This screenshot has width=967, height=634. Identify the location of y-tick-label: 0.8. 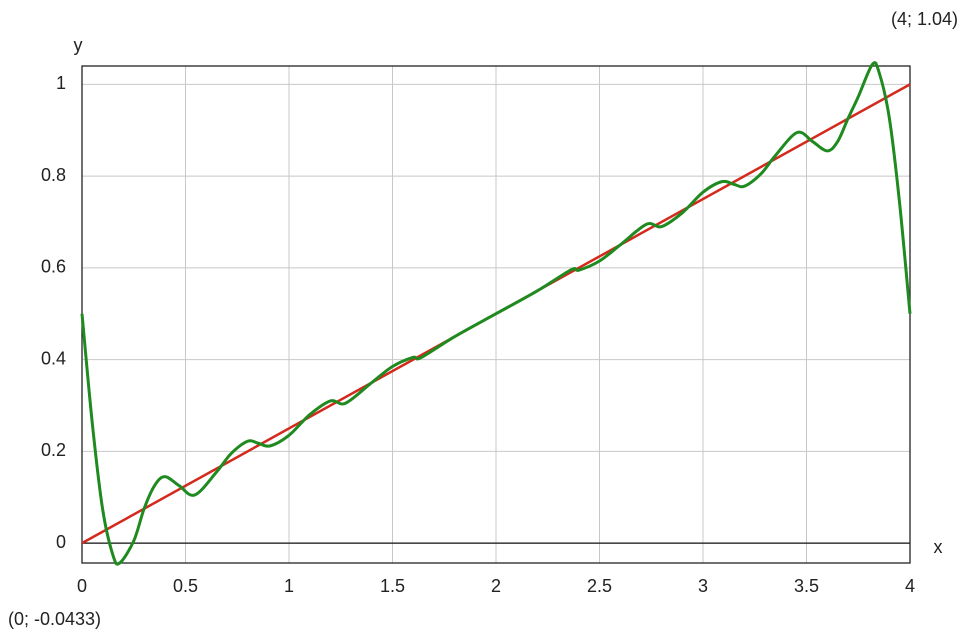
(53, 175).